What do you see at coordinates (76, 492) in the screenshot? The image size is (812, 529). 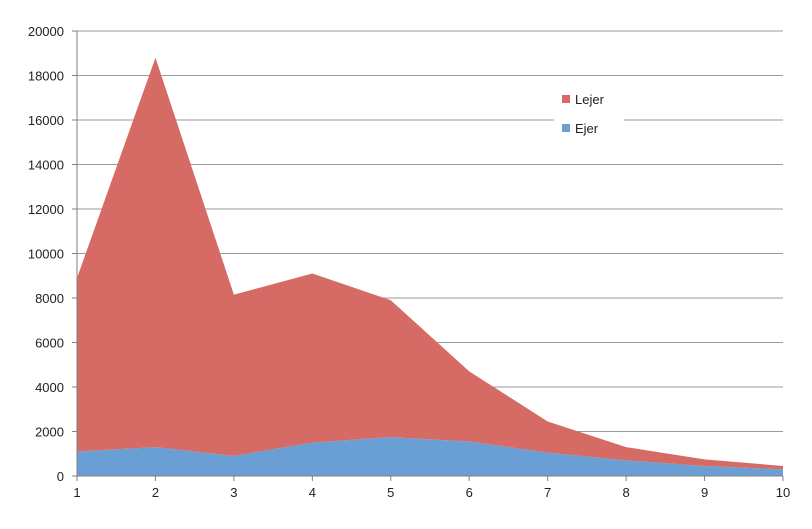 I see `x-tick-label: 1` at bounding box center [76, 492].